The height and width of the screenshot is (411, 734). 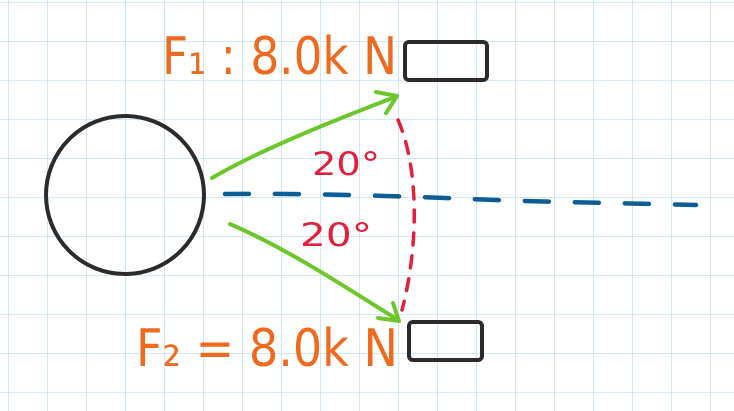 What do you see at coordinates (406, 215) in the screenshot?
I see `angle-arc` at bounding box center [406, 215].